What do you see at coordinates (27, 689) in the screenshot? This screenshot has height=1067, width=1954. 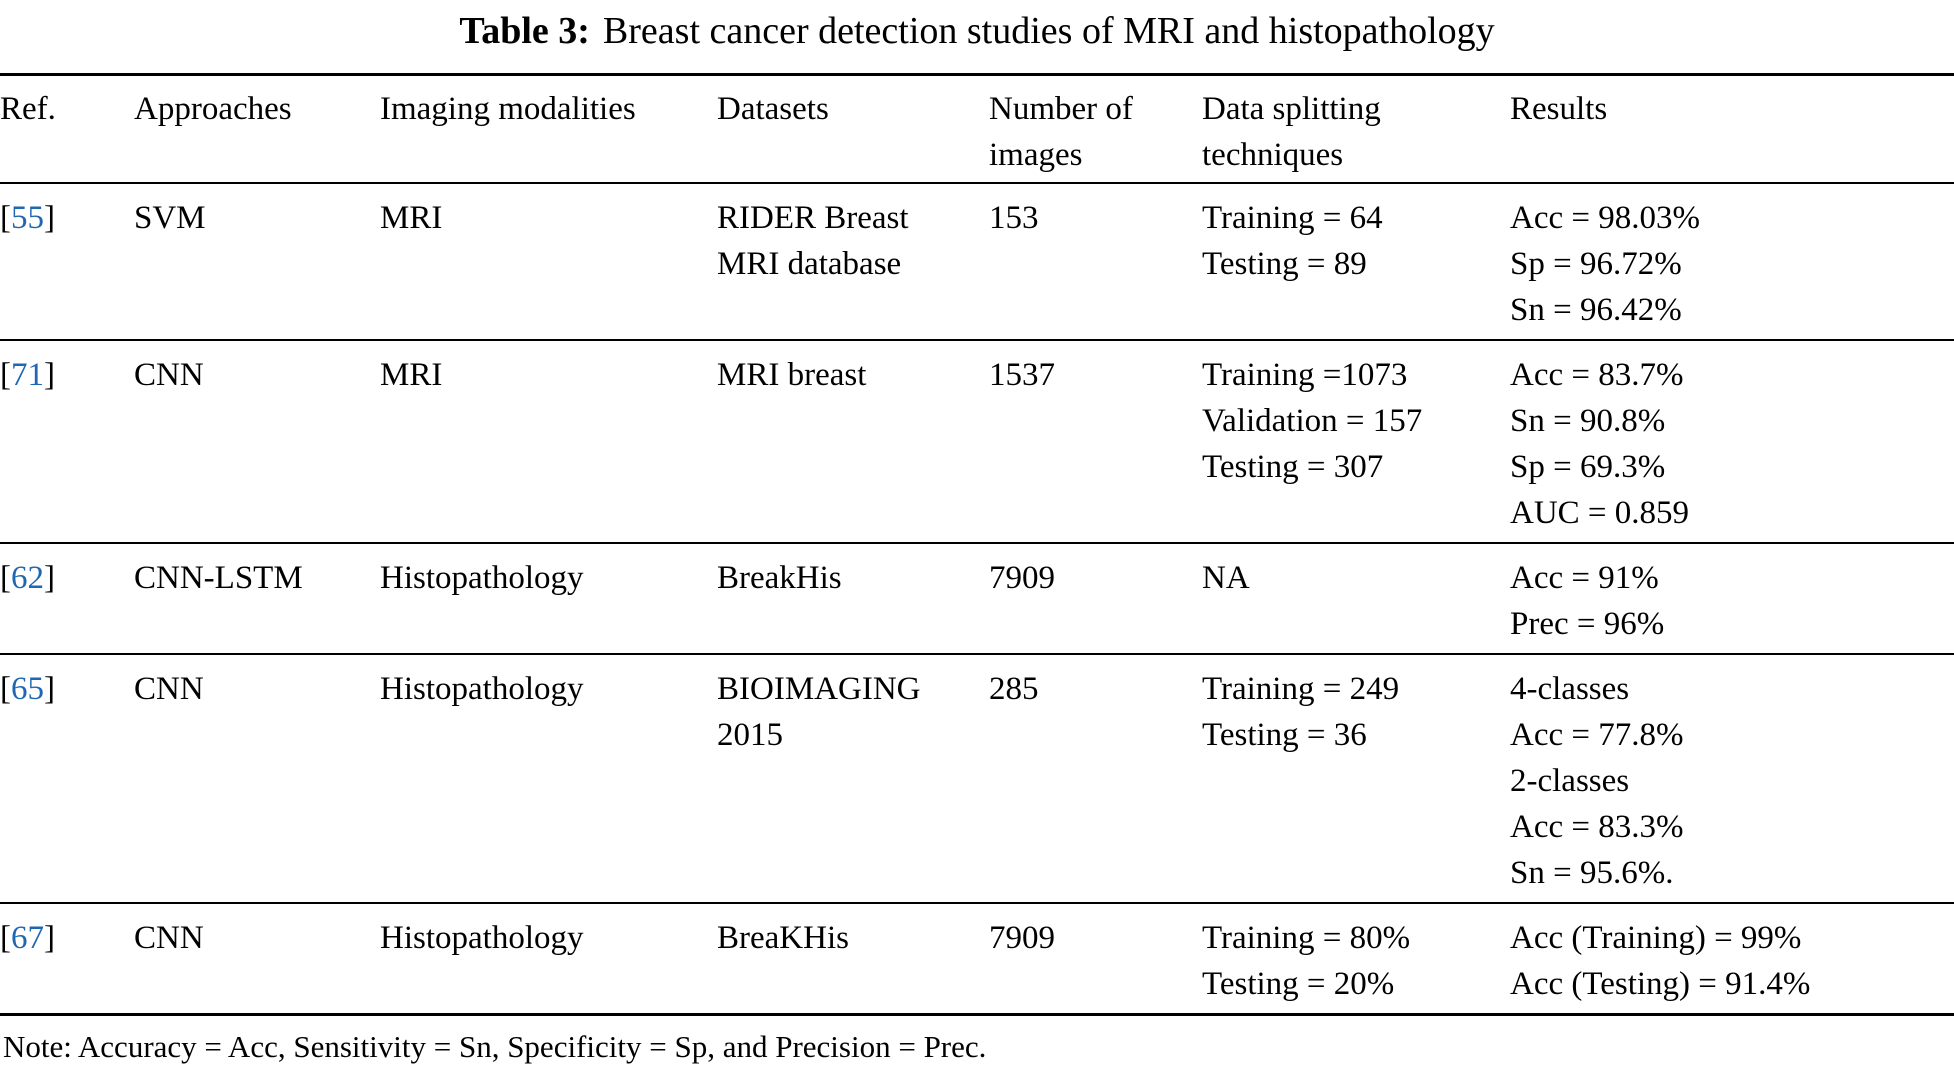 I see `citation-link: 65` at bounding box center [27, 689].